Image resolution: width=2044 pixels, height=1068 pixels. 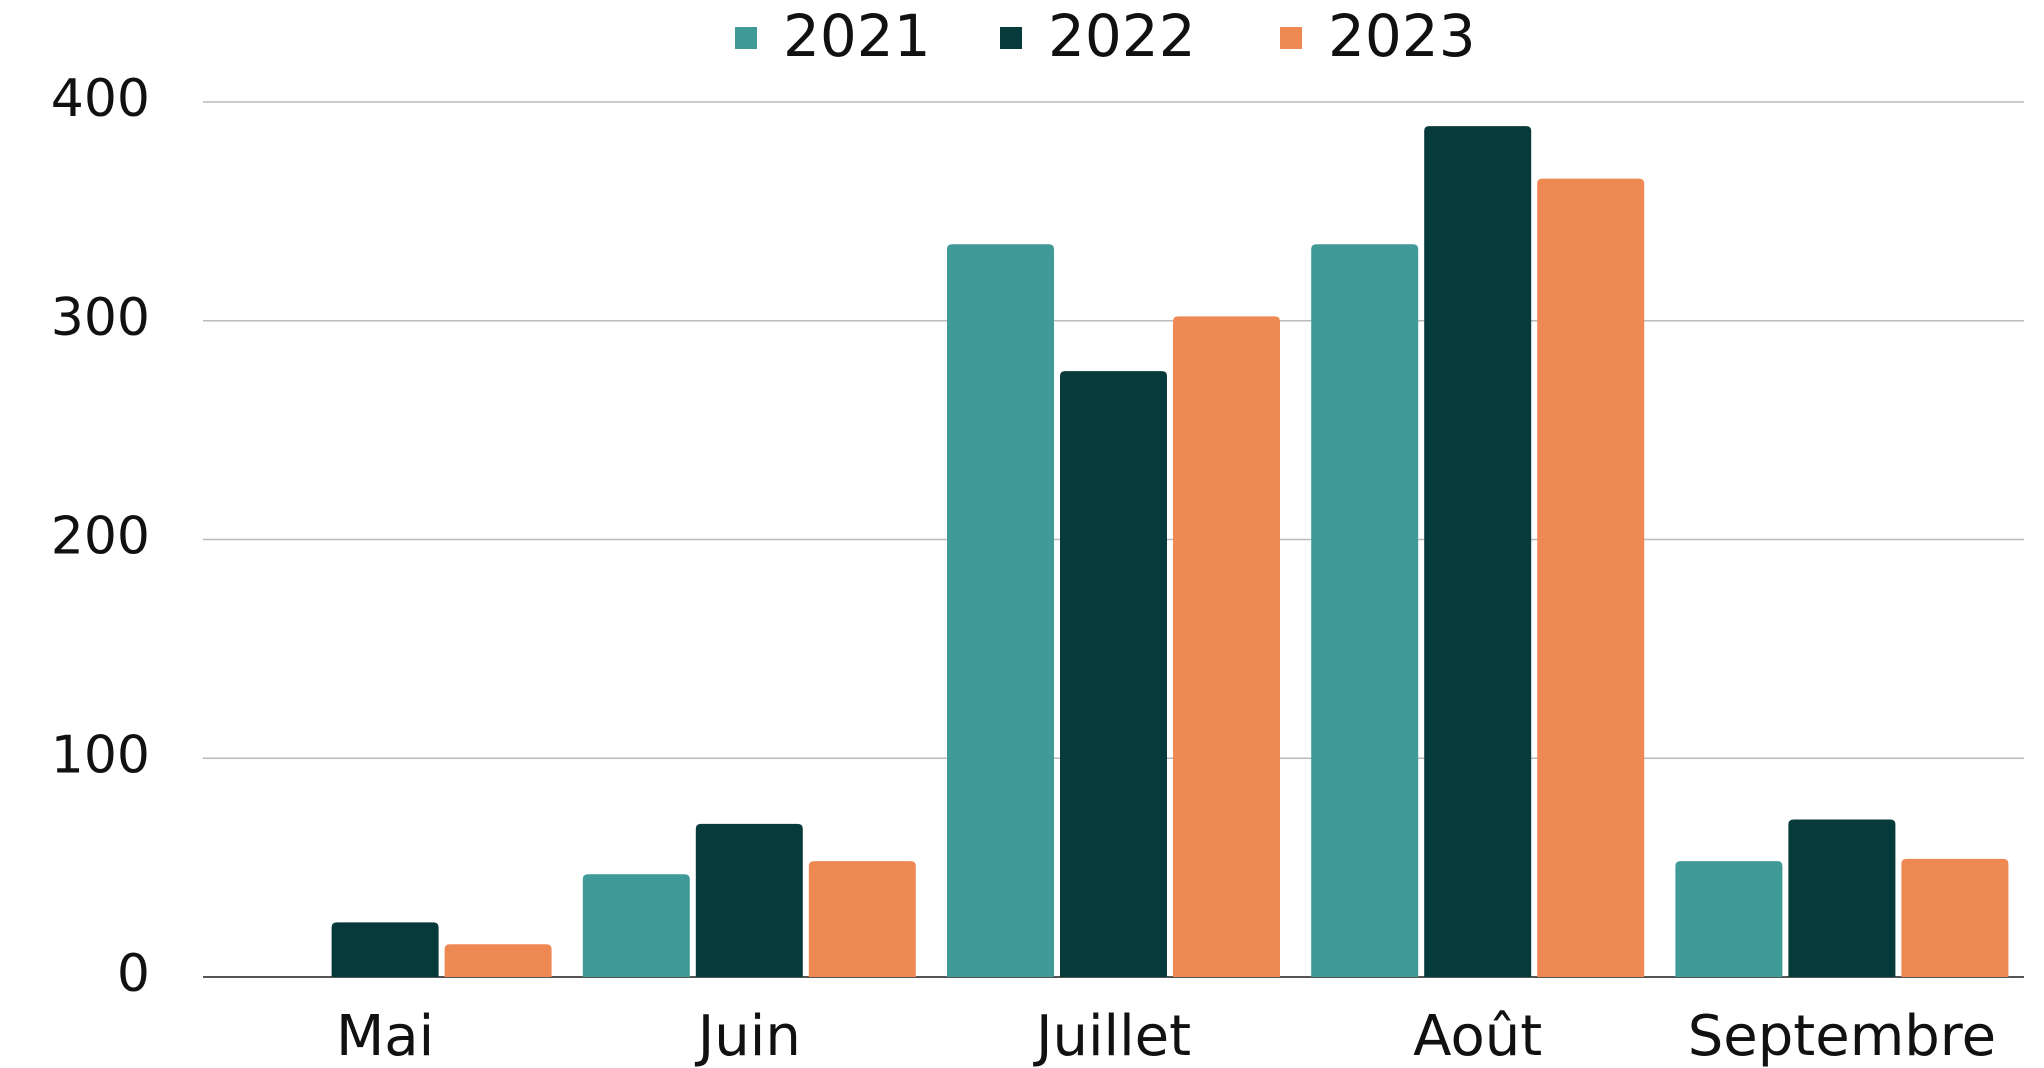 What do you see at coordinates (385, 1036) in the screenshot?
I see `x-tick-label: Mai` at bounding box center [385, 1036].